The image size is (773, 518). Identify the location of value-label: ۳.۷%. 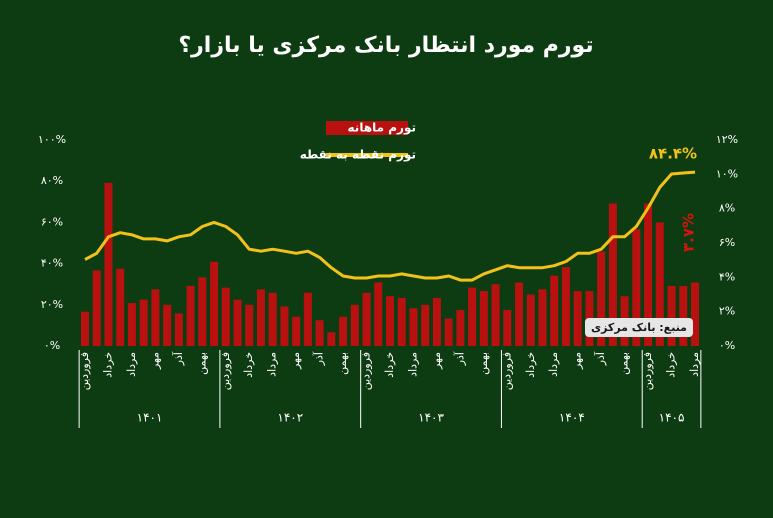
(689, 232).